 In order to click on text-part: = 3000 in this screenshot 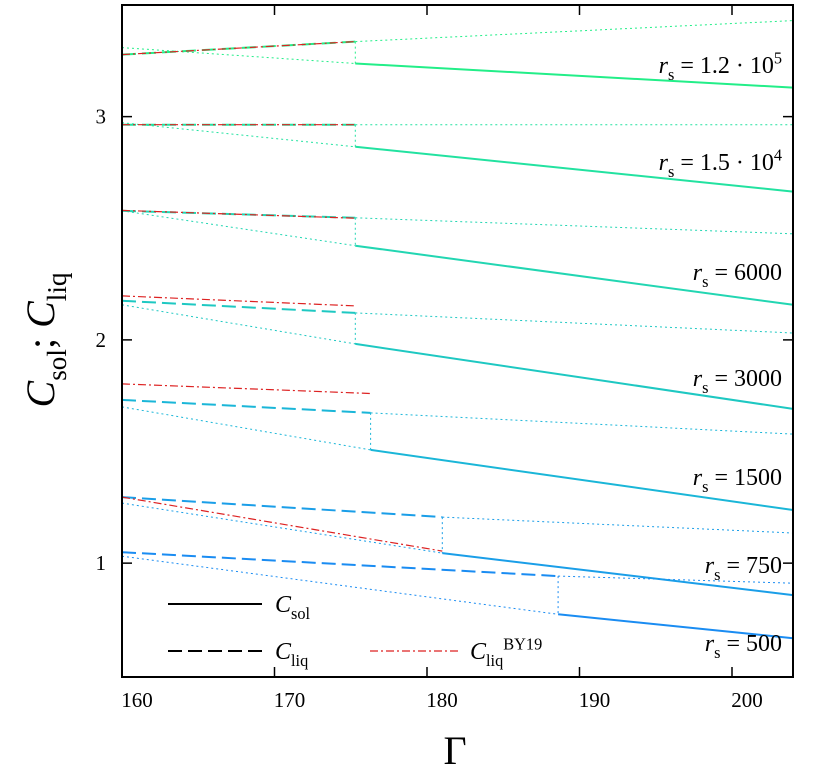, I will do `click(745, 379)`.